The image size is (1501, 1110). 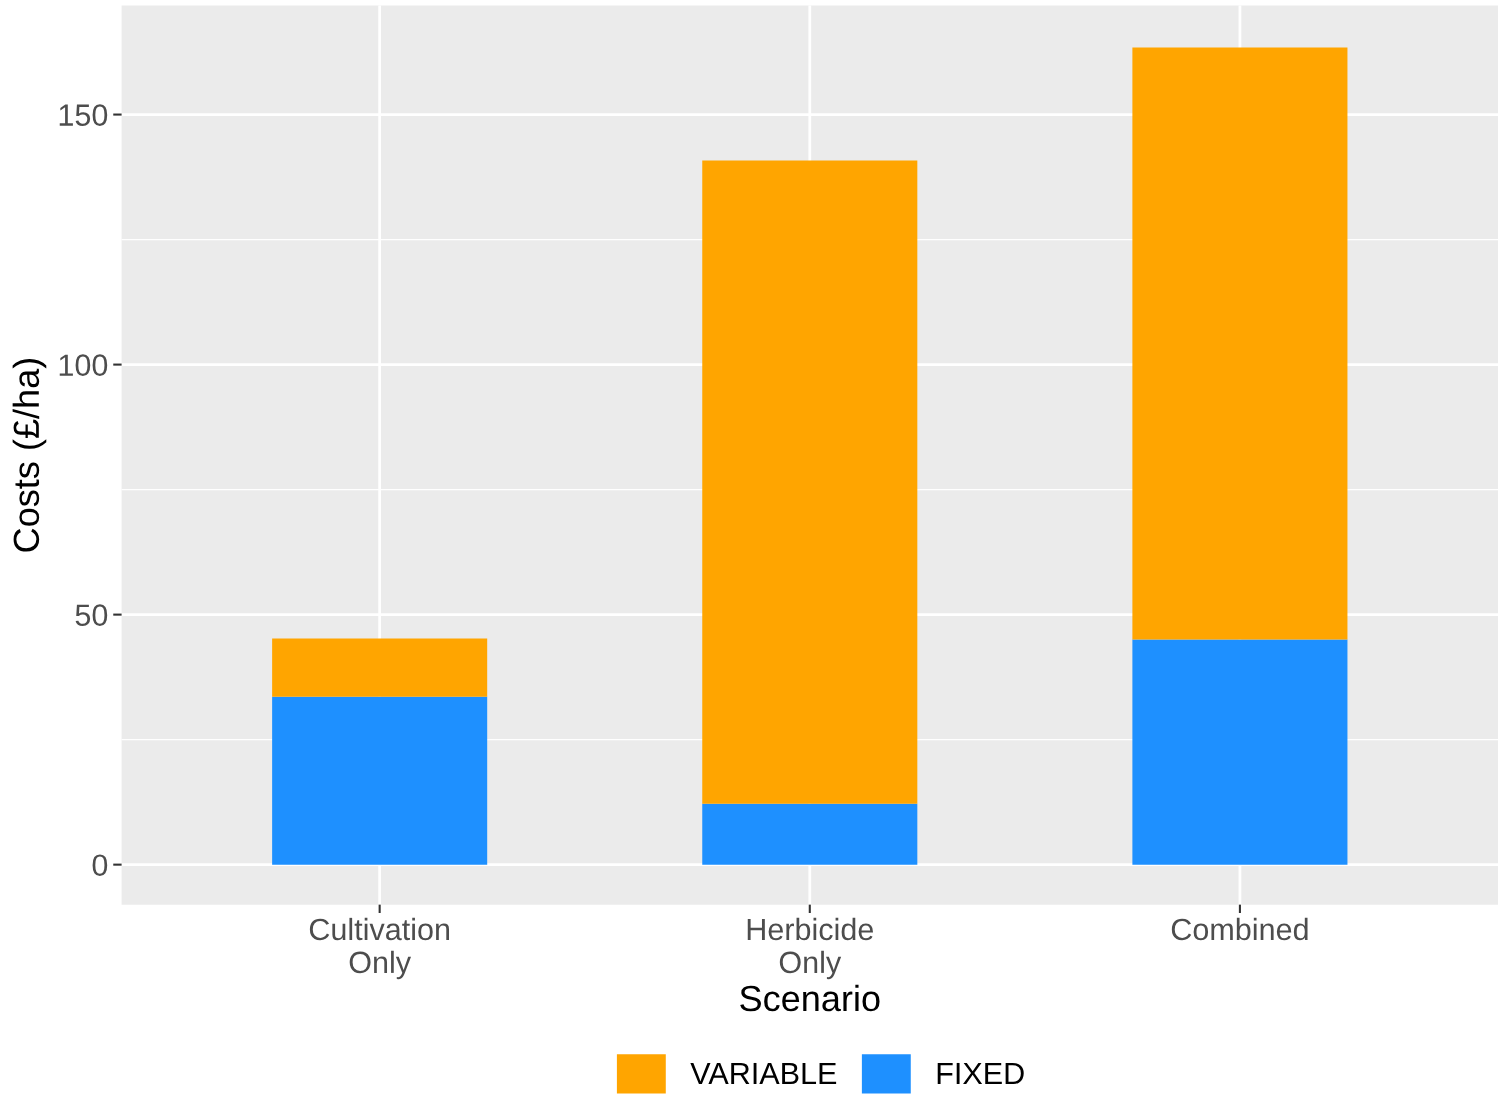 What do you see at coordinates (83, 365) in the screenshot?
I see `y-tick-label: 100` at bounding box center [83, 365].